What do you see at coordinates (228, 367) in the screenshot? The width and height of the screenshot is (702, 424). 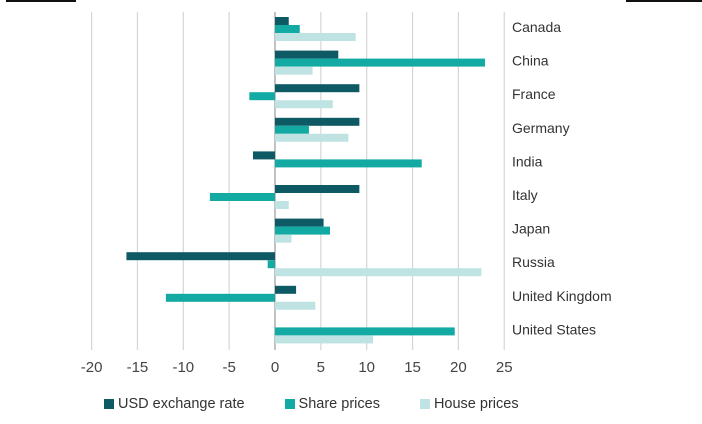 I see `x-tick-label: -5` at bounding box center [228, 367].